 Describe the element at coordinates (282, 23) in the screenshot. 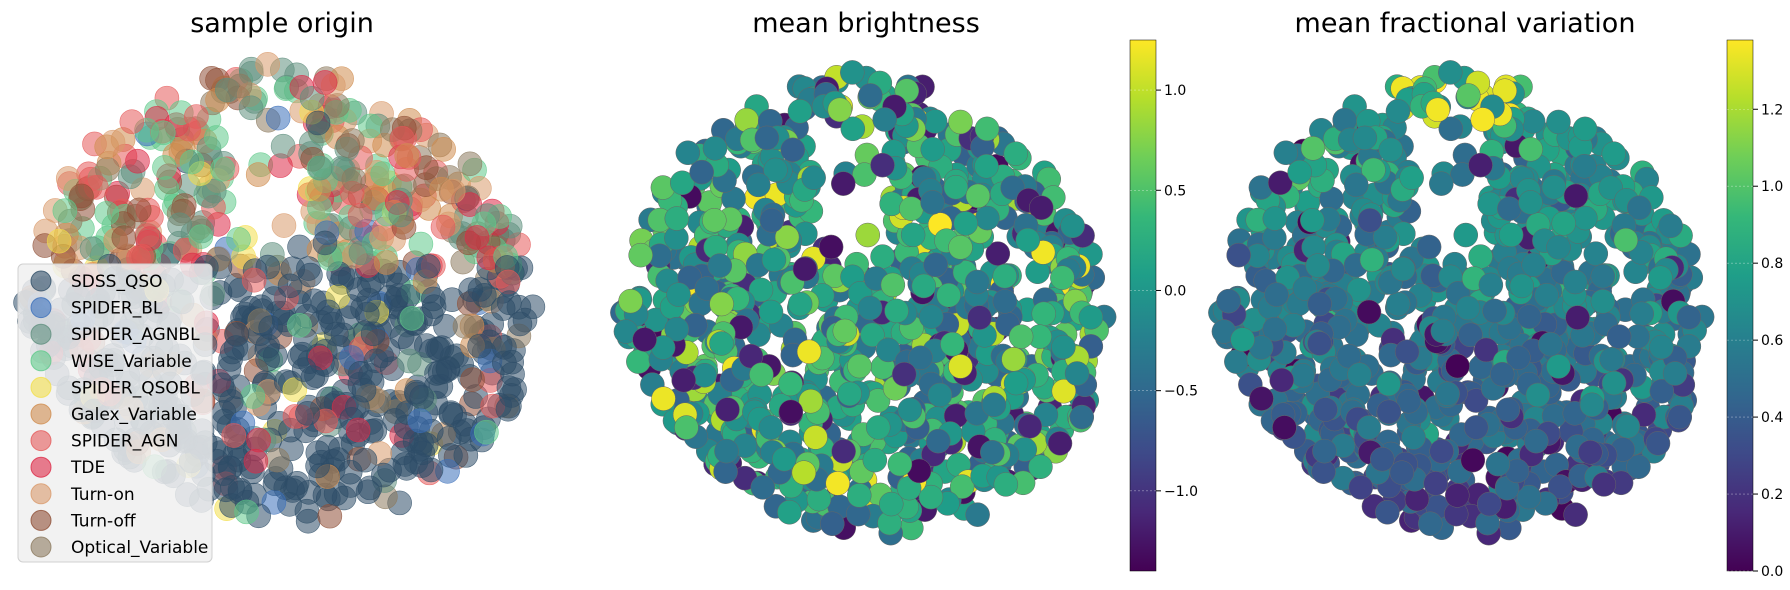

I see `panel-title: sample origin` at that location.